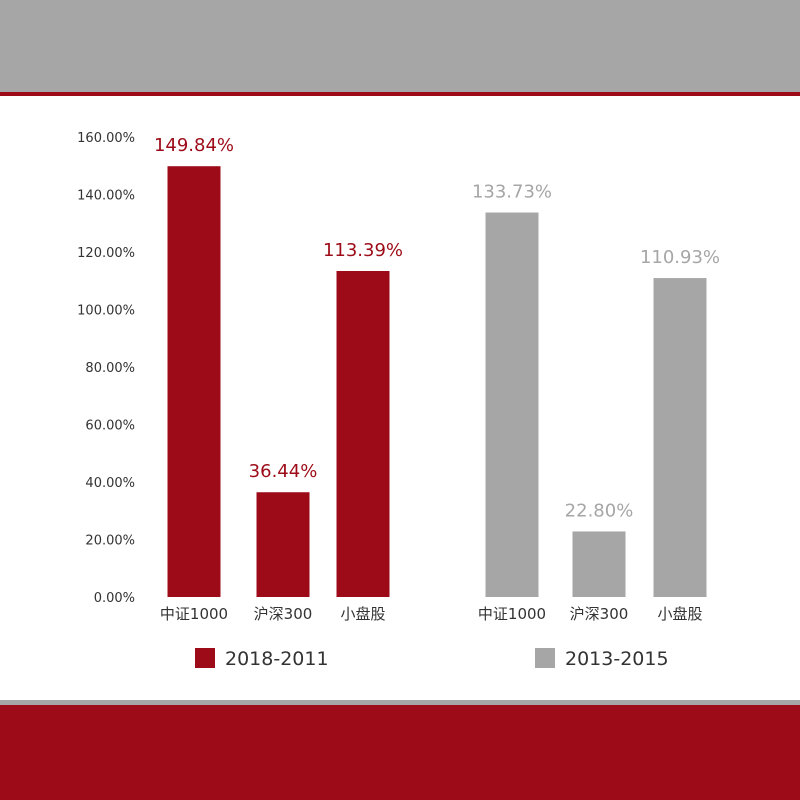 This screenshot has width=800, height=800. Describe the element at coordinates (512, 192) in the screenshot. I see `data-label: 133.73%` at that location.